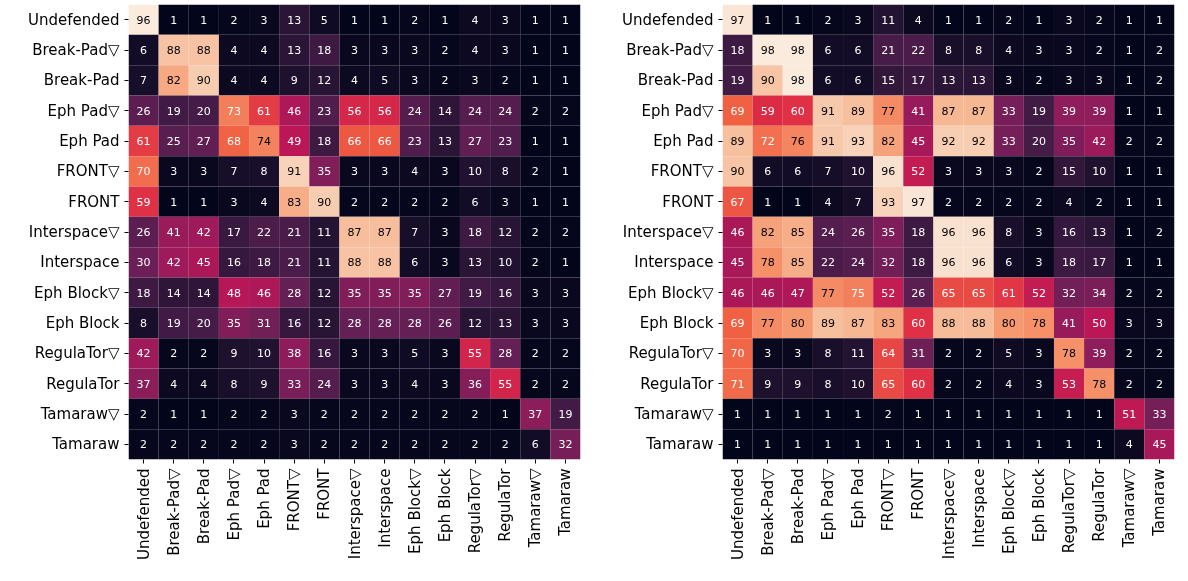 The image size is (1188, 581). I want to click on data-label: 91, so click(827, 111).